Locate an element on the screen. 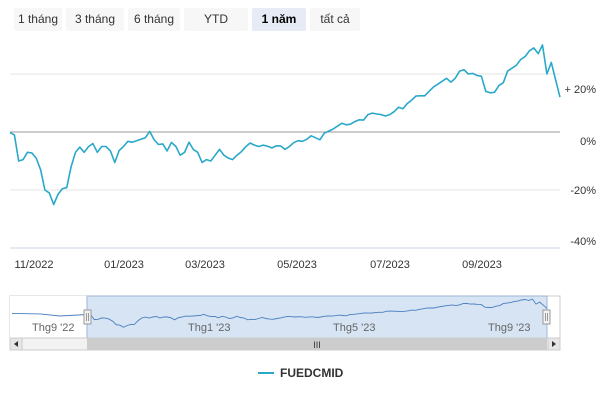 The width and height of the screenshot is (600, 400). range-button-1-year: 1 năm is located at coordinates (279, 19).